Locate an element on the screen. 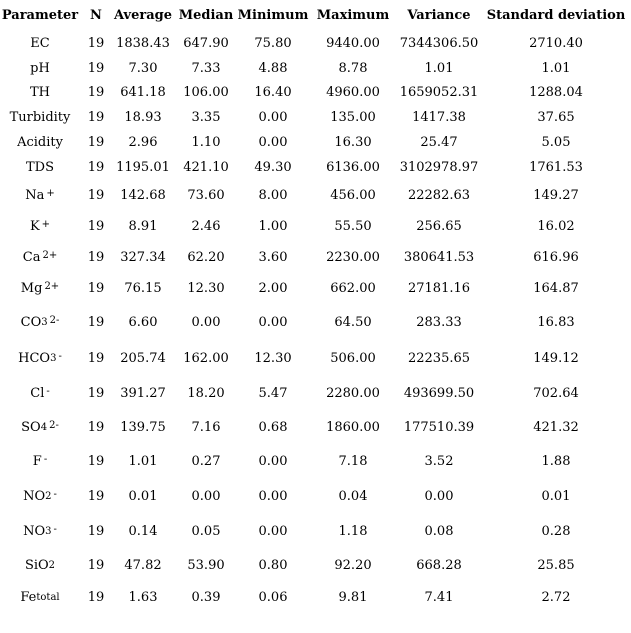 Image resolution: width=631 pixels, height=633 pixels. maximum-cell: 64.50 is located at coordinates (353, 322).